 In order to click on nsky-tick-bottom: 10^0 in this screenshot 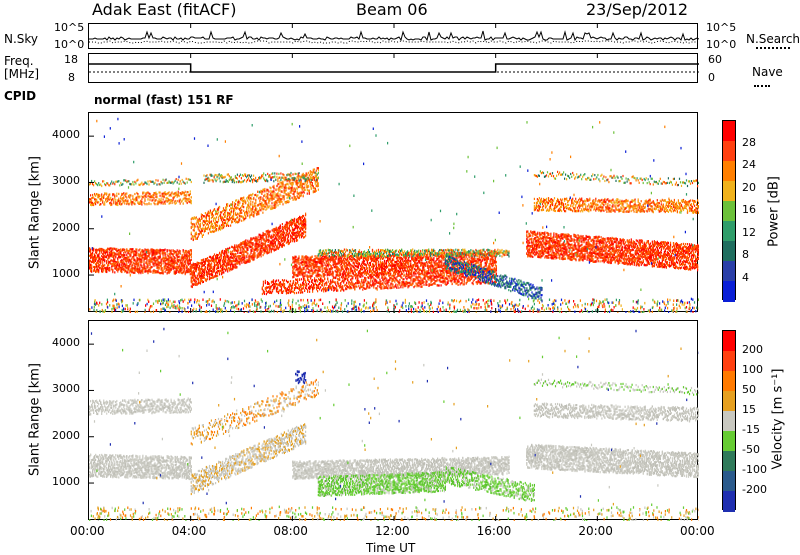, I will do `click(69, 44)`.